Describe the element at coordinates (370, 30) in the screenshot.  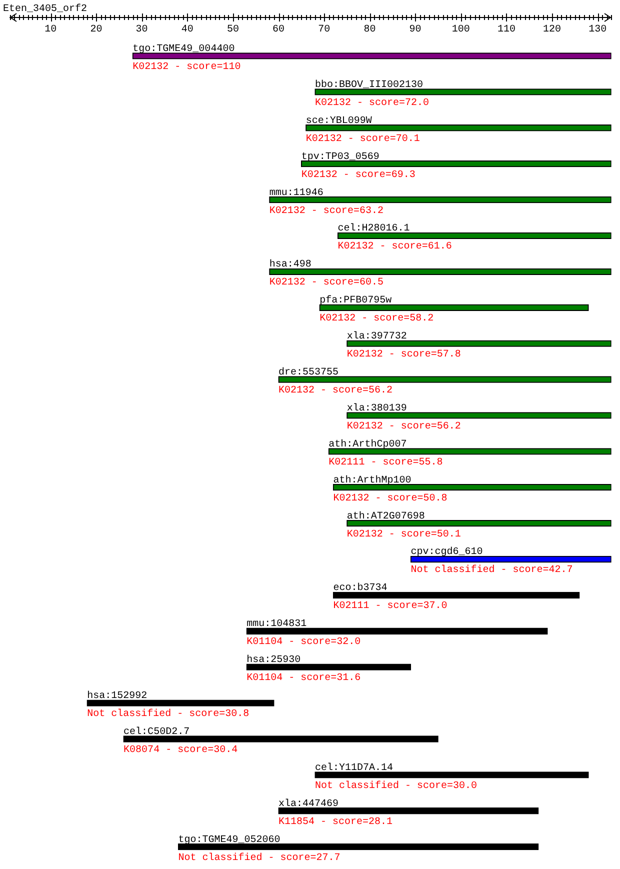
I see `x-tick-label: 80` at that location.